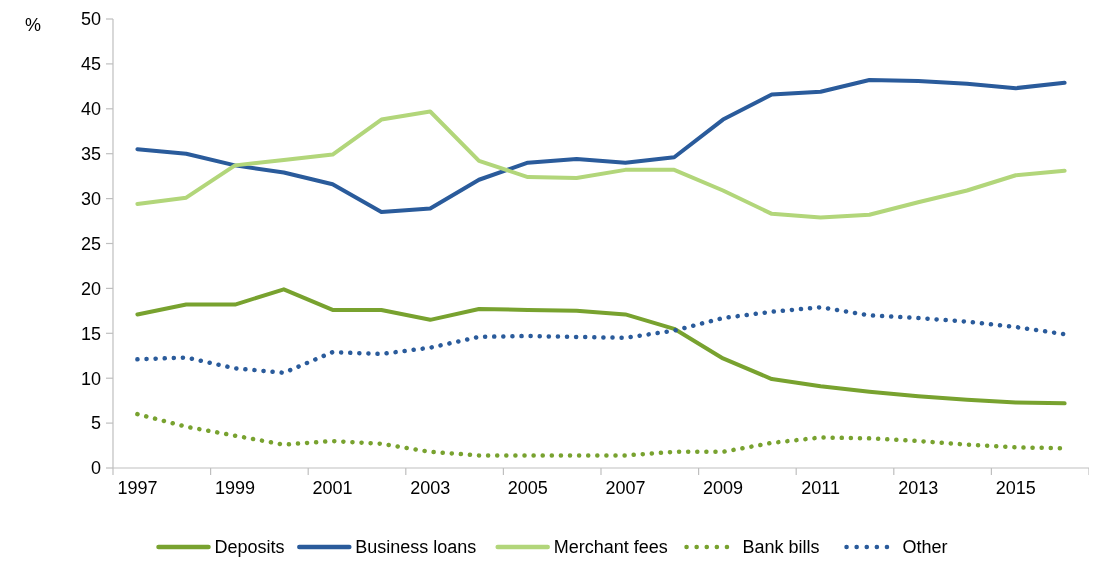 This screenshot has width=1097, height=571. What do you see at coordinates (416, 547) in the screenshot?
I see `legend-label: Business loans` at bounding box center [416, 547].